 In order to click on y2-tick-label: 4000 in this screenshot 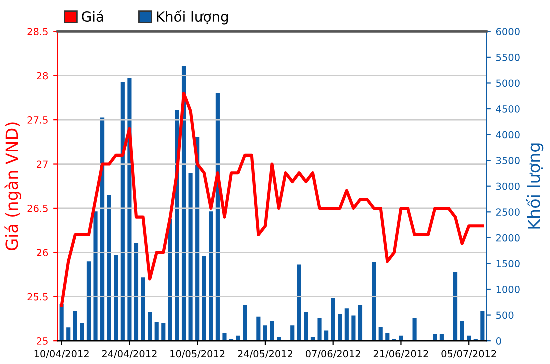, I will do `click(508, 135)`.